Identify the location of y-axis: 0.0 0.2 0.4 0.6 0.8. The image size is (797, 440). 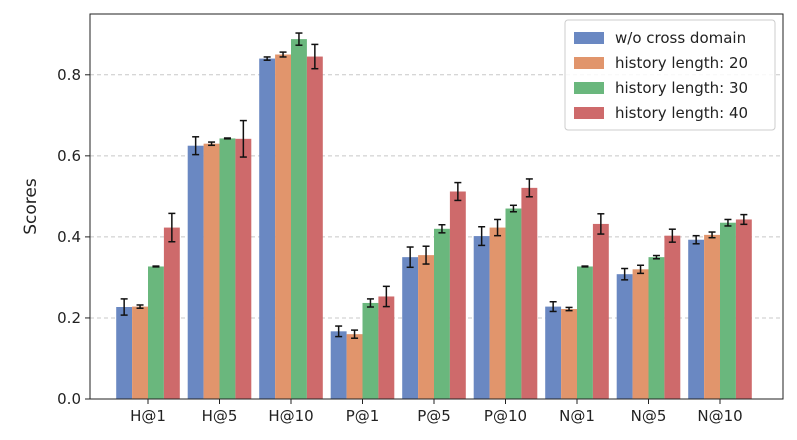
(73, 237).